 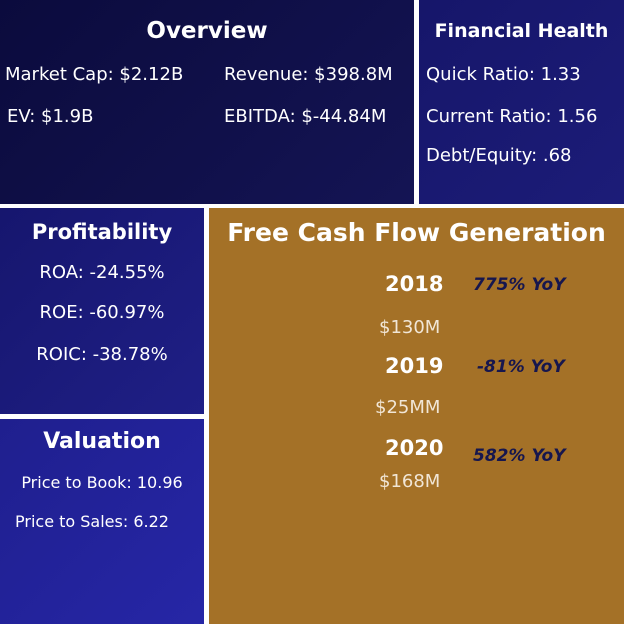 What do you see at coordinates (410, 327) in the screenshot?
I see `fcf-amount-2018: $130M` at bounding box center [410, 327].